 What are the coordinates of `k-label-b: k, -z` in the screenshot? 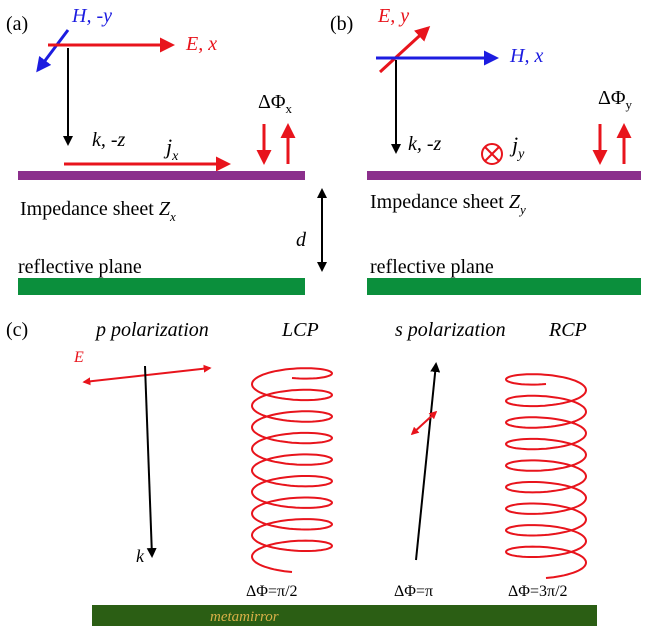 It's located at (425, 144).